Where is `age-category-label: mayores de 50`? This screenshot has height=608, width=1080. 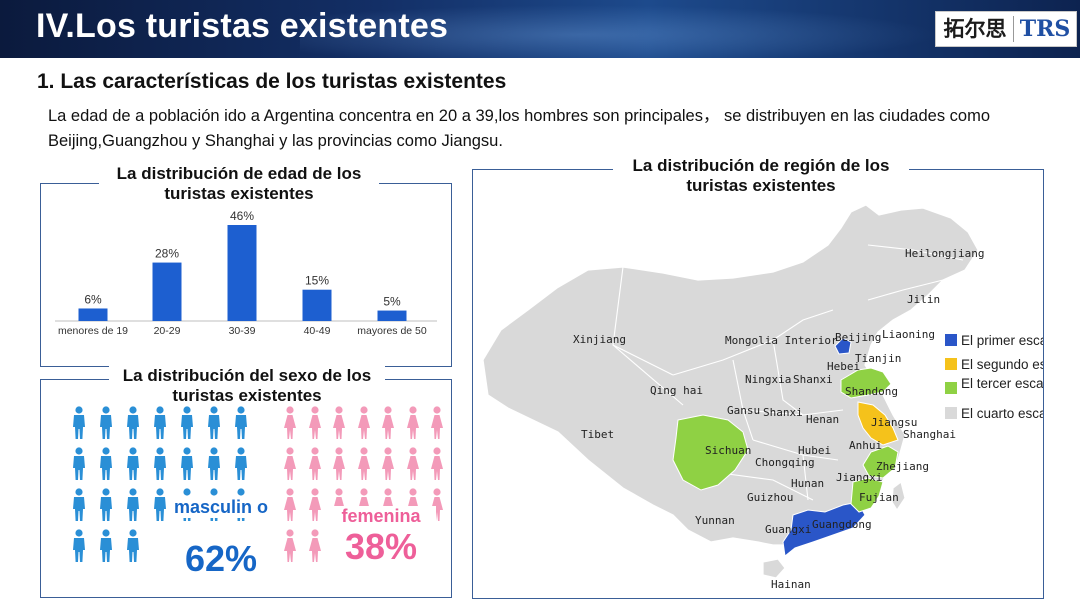
age-category-label: mayores de 50 is located at coordinates (392, 331).